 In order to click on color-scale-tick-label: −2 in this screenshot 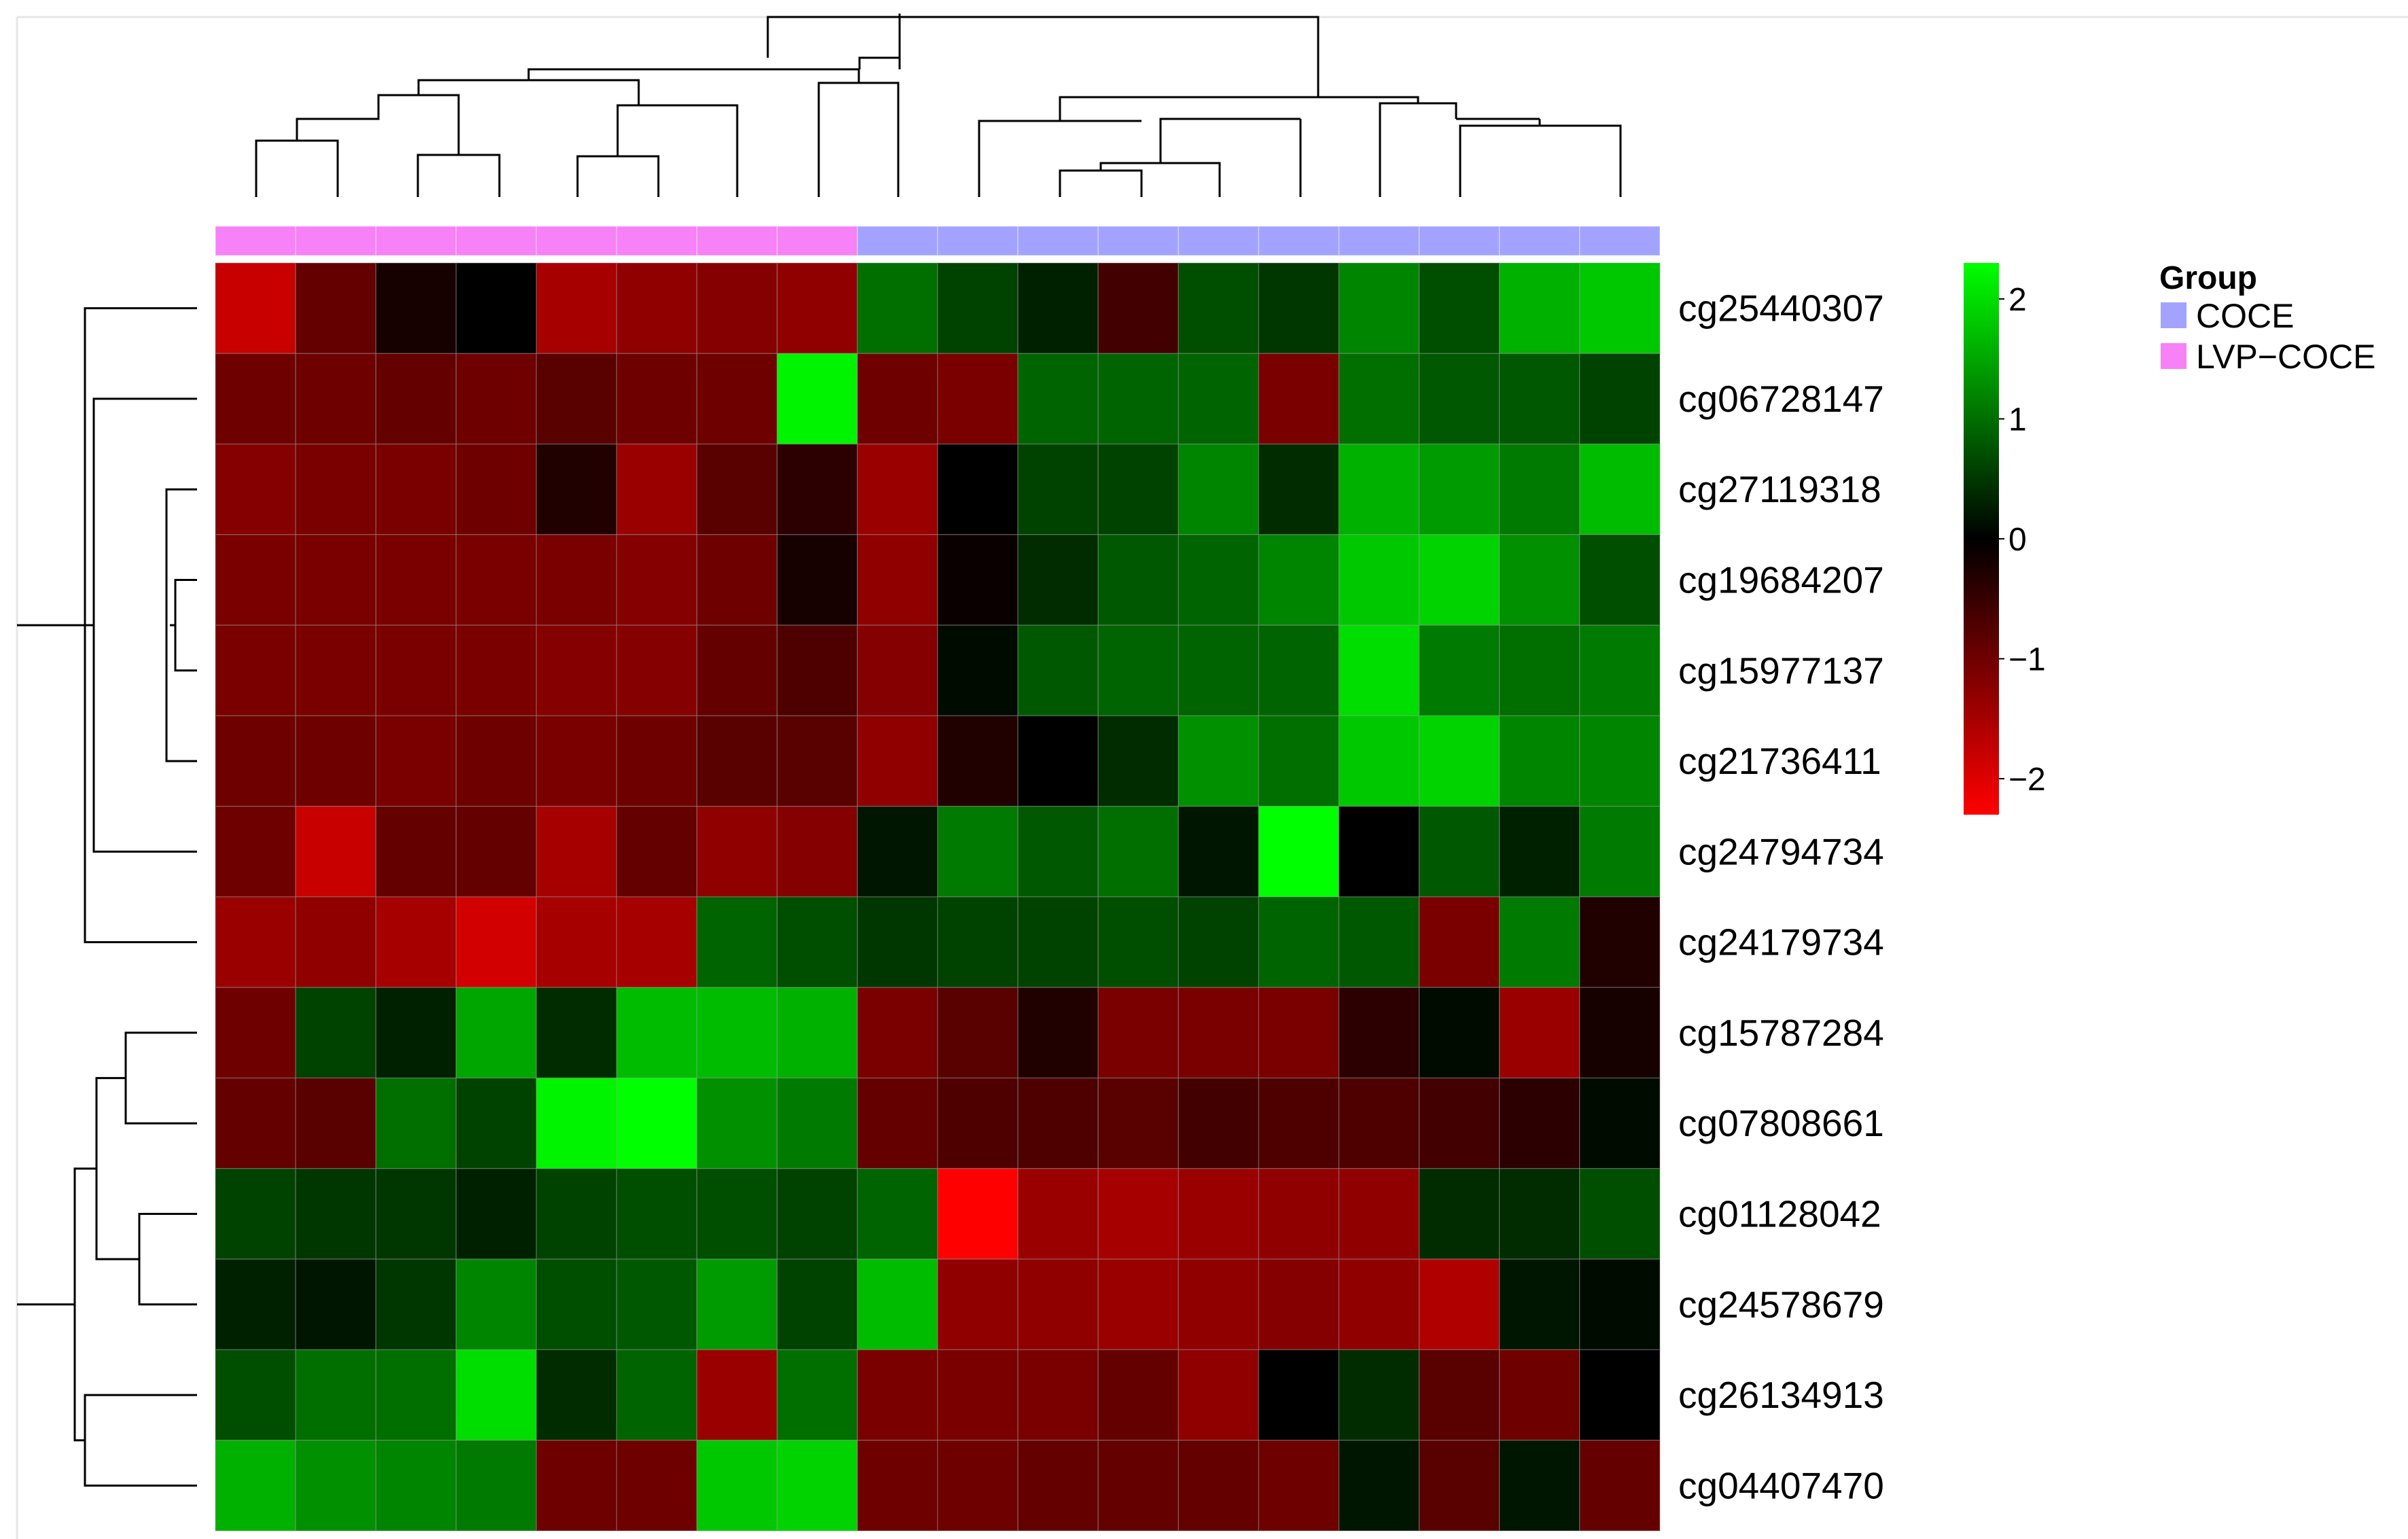, I will do `click(2027, 780)`.